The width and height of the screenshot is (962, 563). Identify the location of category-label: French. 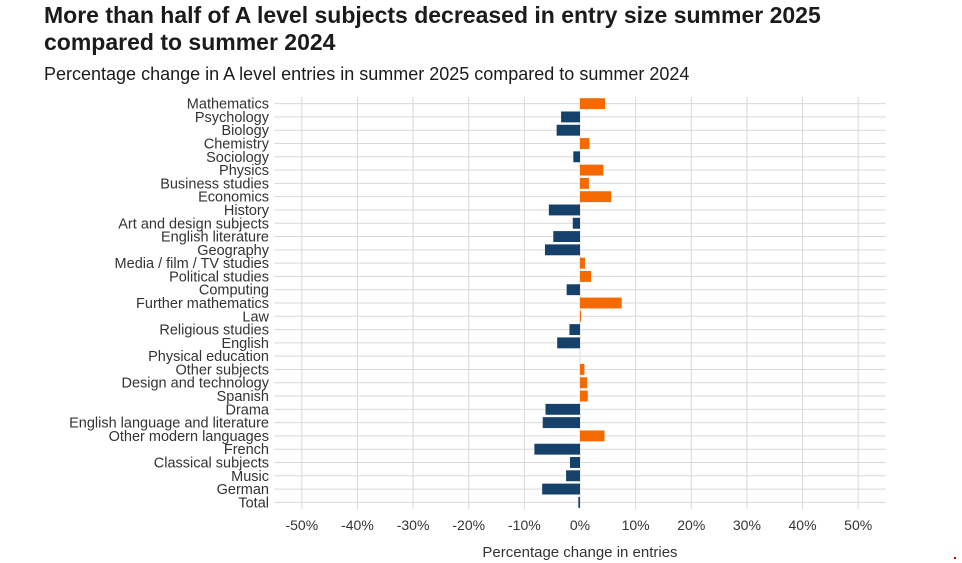
(246, 450).